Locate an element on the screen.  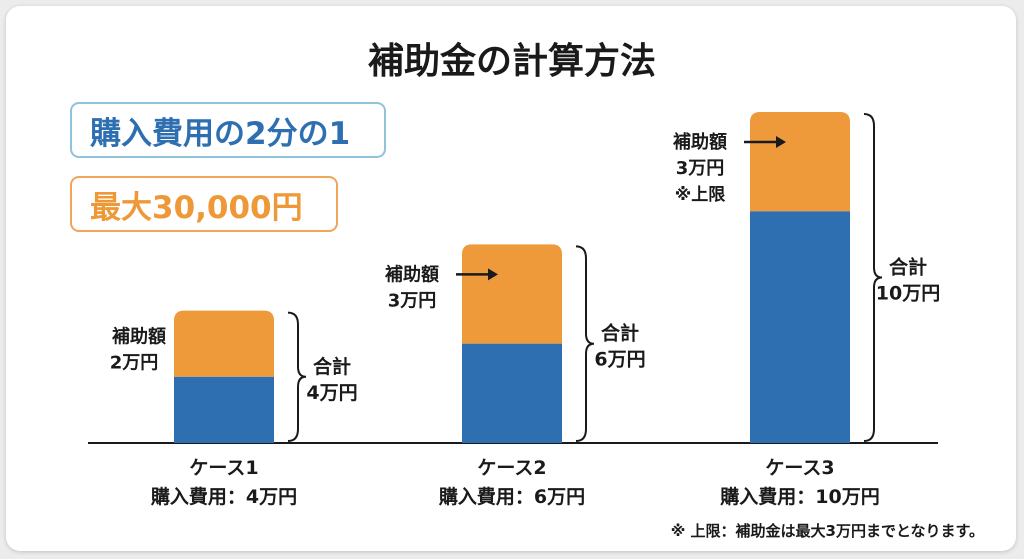
rule-ratio-box: 購入費用の2分の1 is located at coordinates (228, 130).